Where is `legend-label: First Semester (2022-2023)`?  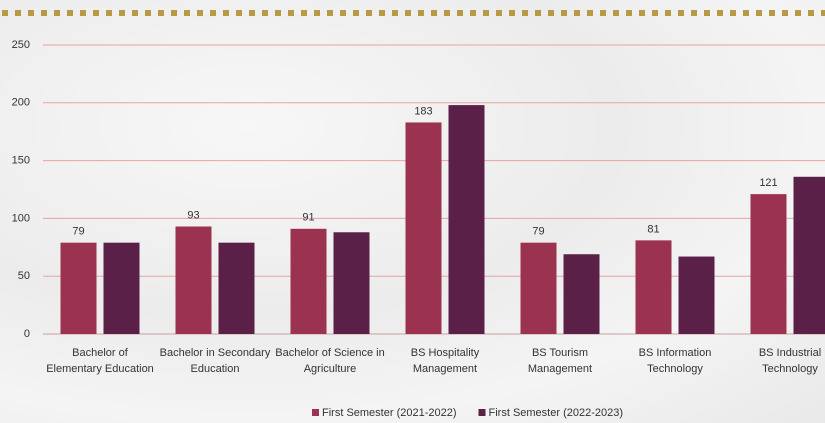 legend-label: First Semester (2022-2023) is located at coordinates (556, 413).